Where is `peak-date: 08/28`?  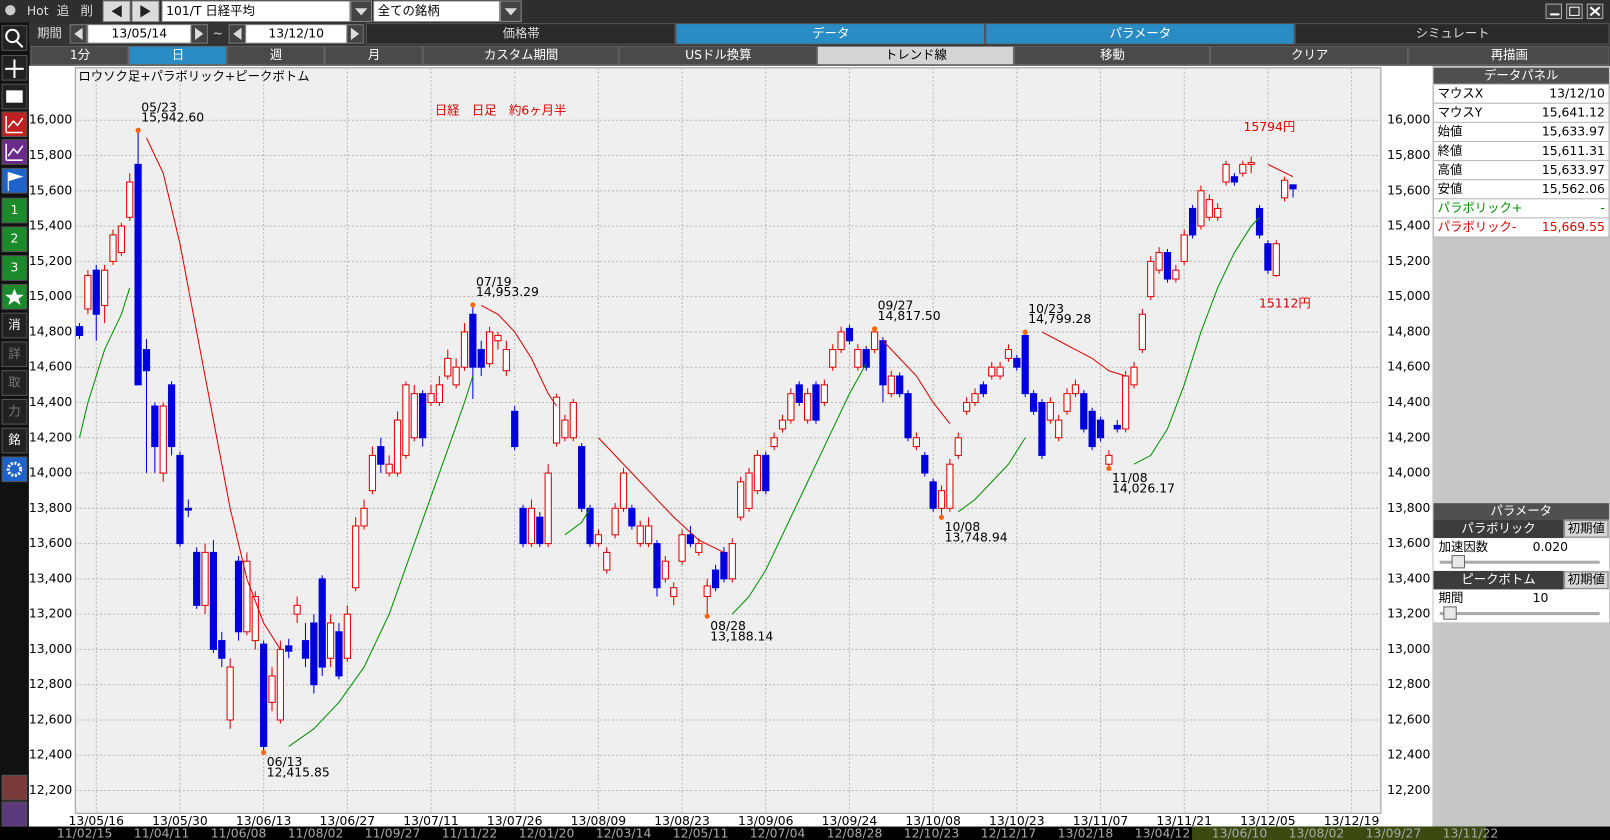 peak-date: 08/28 is located at coordinates (728, 626).